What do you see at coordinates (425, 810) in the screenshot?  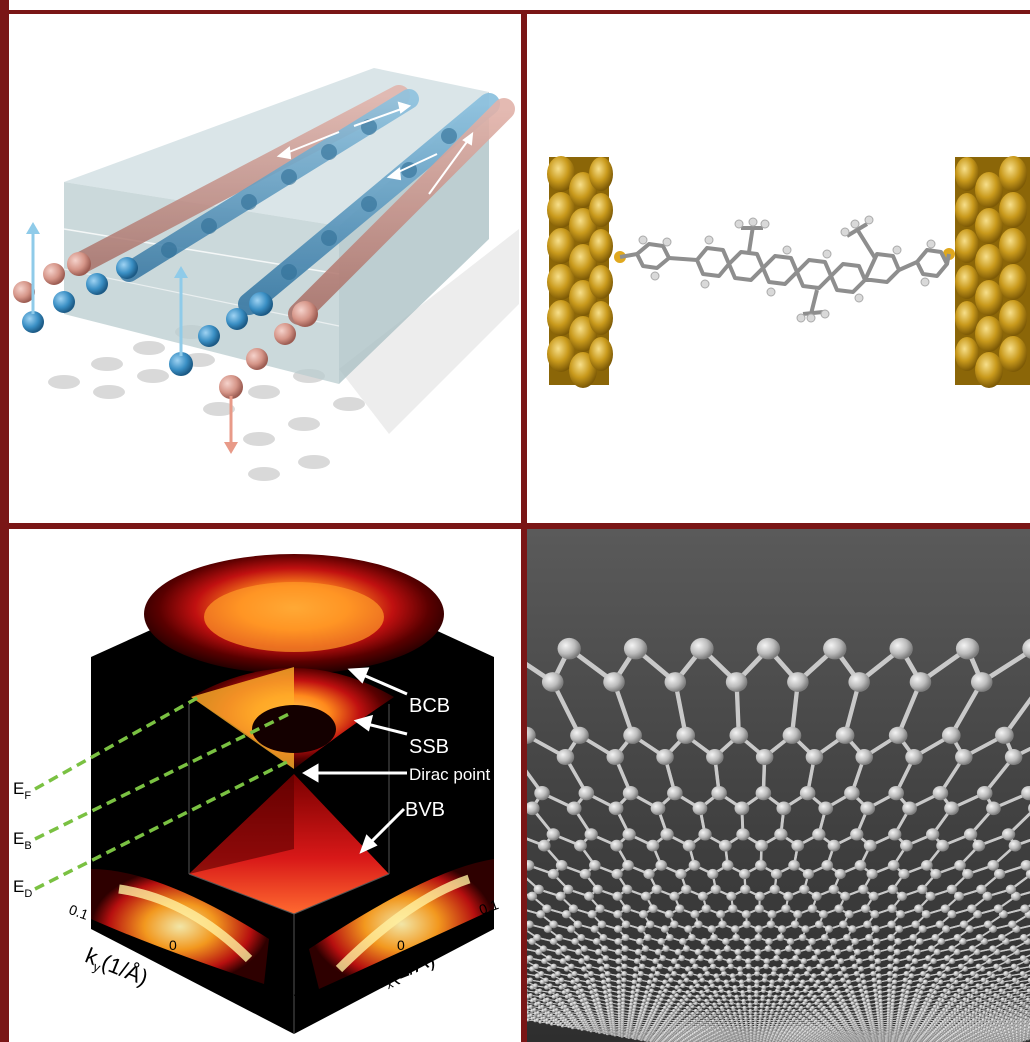 I see `bvb-label: BVB` at bounding box center [425, 810].